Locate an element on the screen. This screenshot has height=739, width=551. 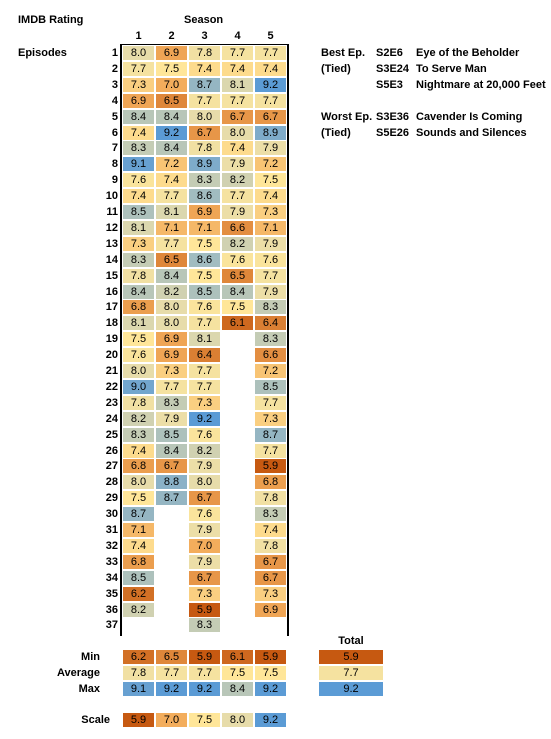
episode-number: 1 is located at coordinates (114, 53).